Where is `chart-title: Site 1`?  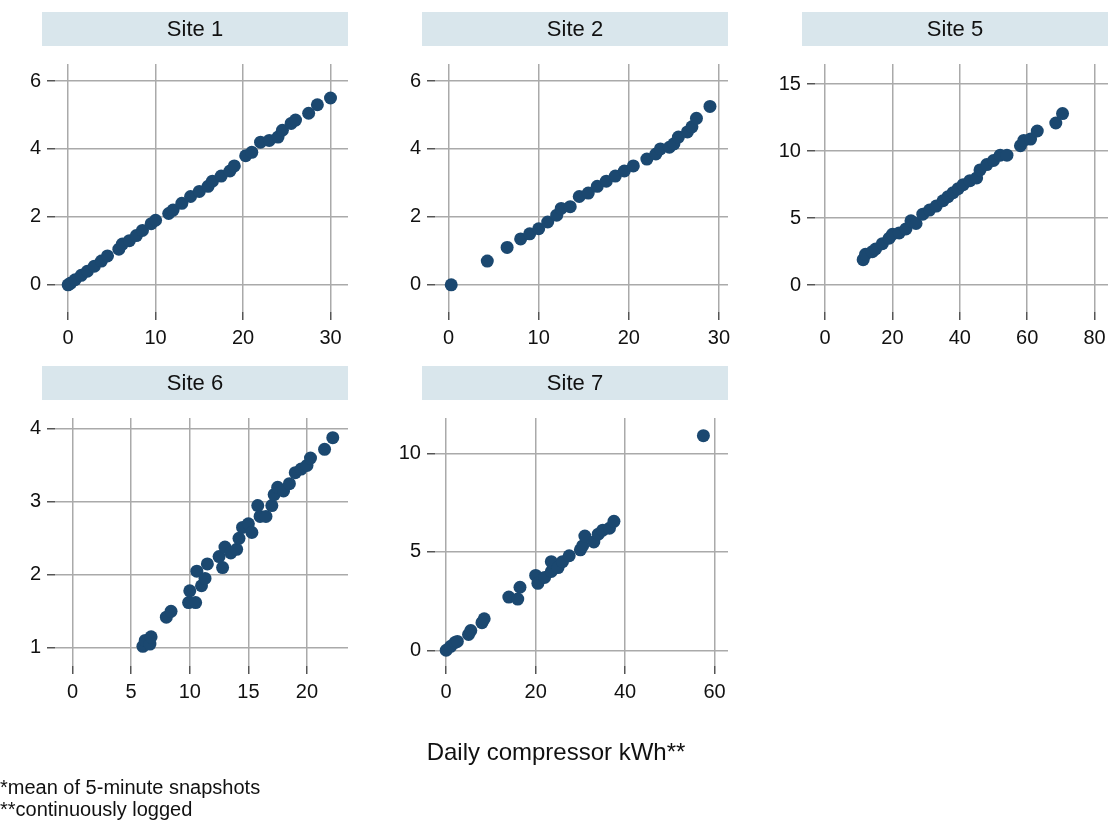 chart-title: Site 1 is located at coordinates (195, 29).